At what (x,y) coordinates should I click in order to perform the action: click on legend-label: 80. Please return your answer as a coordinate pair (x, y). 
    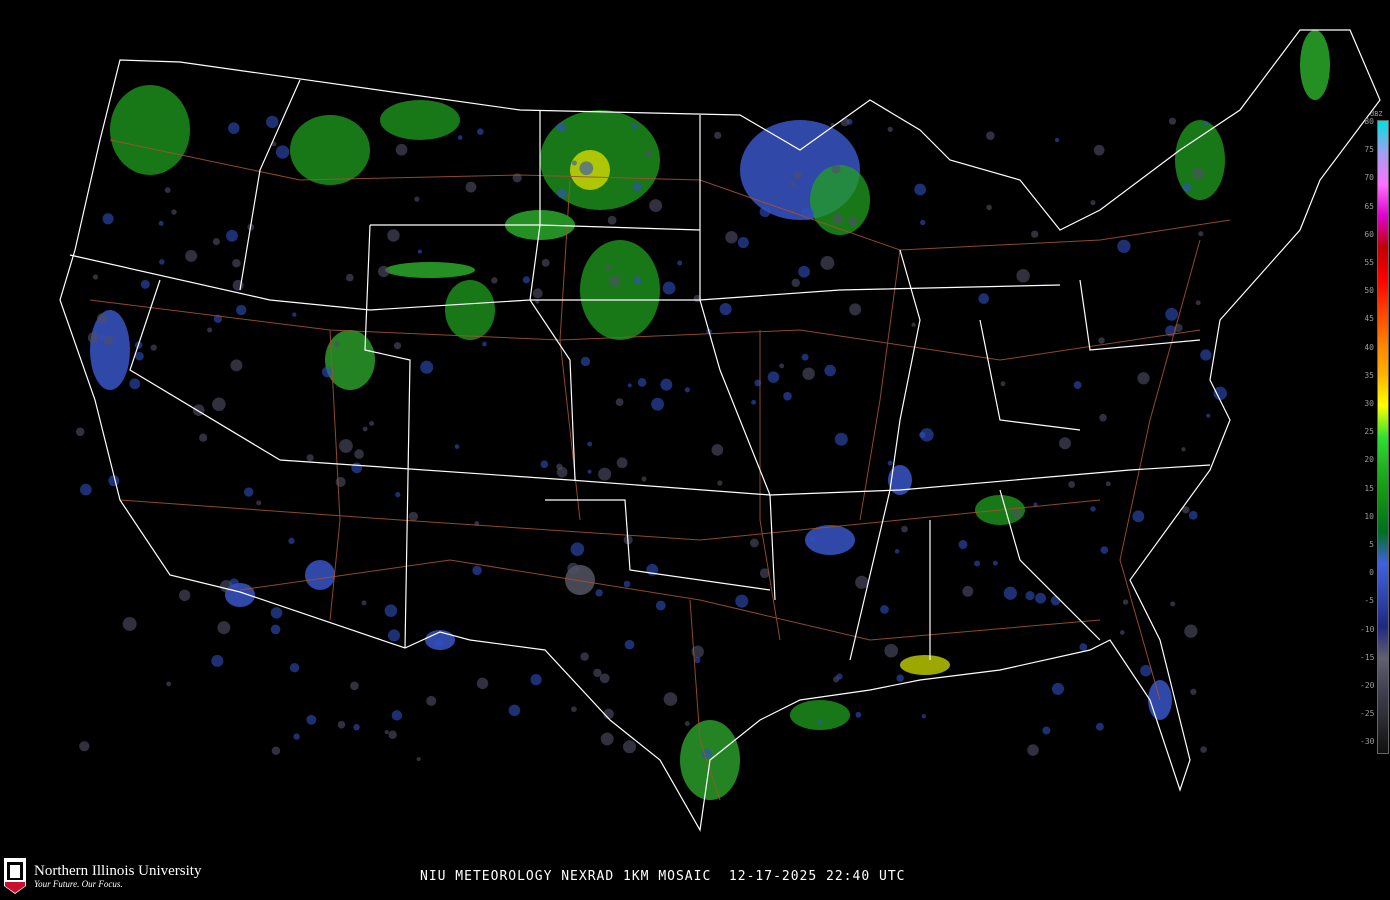
    Looking at the image, I should click on (1369, 121).